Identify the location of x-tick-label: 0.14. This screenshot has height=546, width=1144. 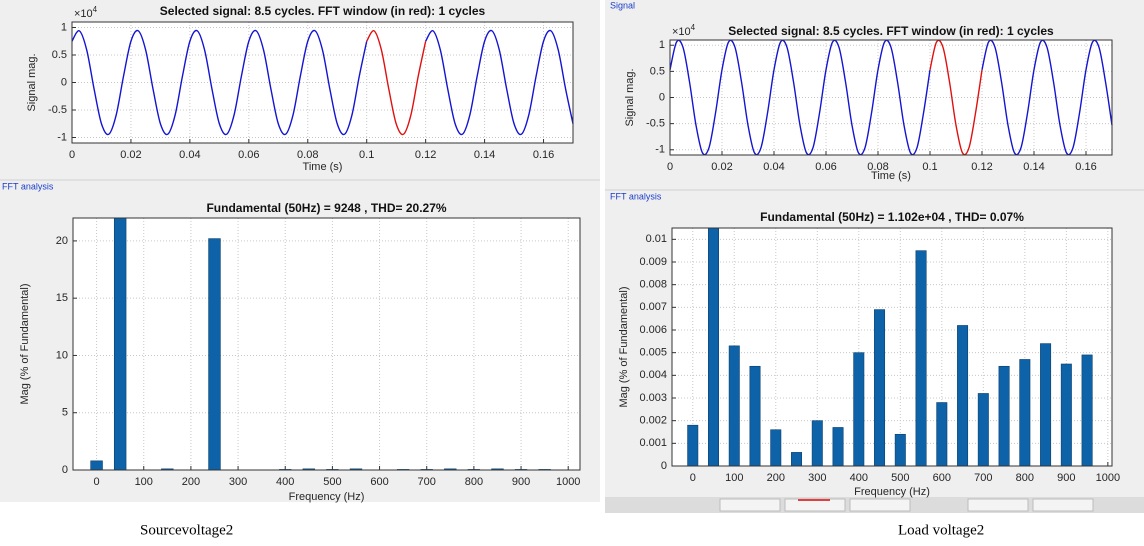
(1033, 167).